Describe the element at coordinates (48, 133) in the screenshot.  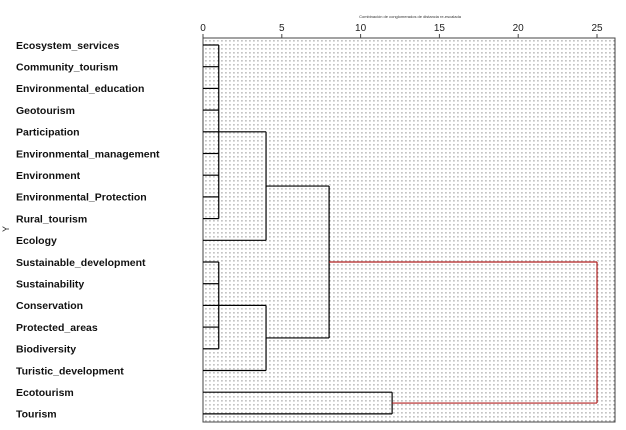
I see `leaf-label-participation: Participation` at that location.